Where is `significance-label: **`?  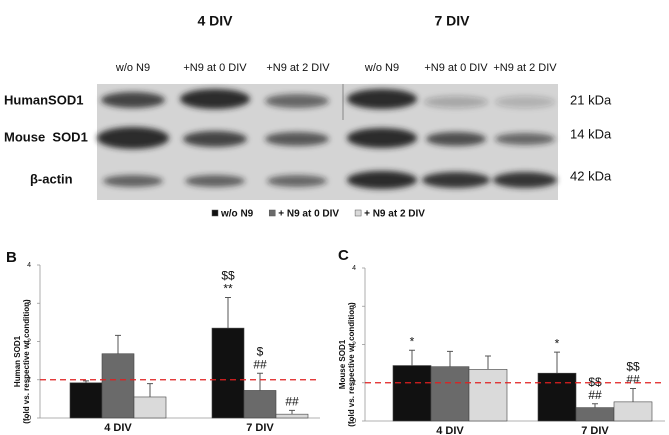
significance-label: ** is located at coordinates (228, 289).